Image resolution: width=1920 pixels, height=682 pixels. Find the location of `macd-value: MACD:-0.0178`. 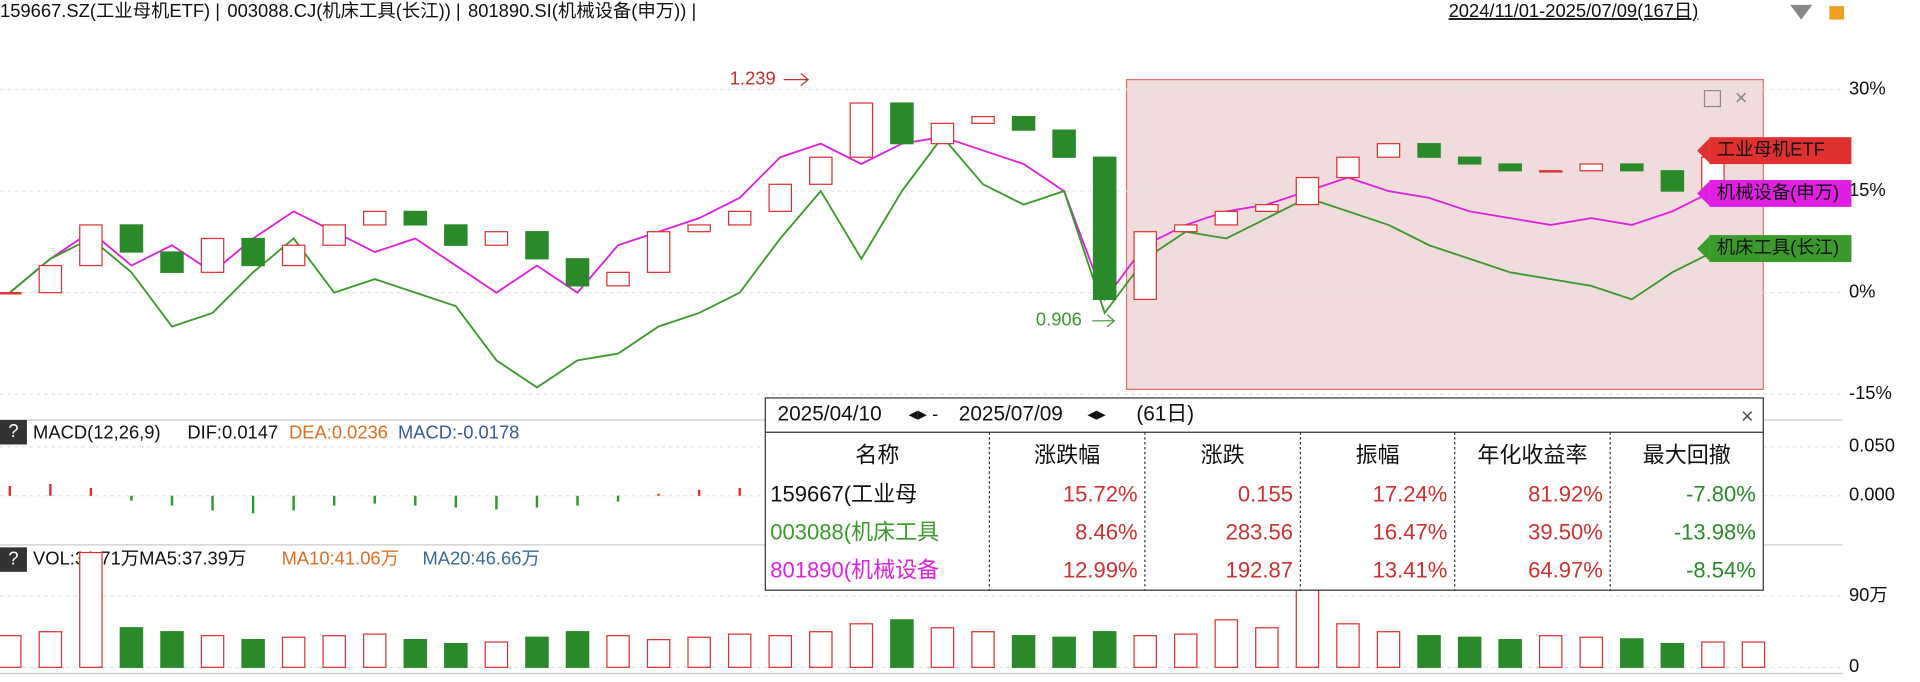

macd-value: MACD:-0.0178 is located at coordinates (458, 431).